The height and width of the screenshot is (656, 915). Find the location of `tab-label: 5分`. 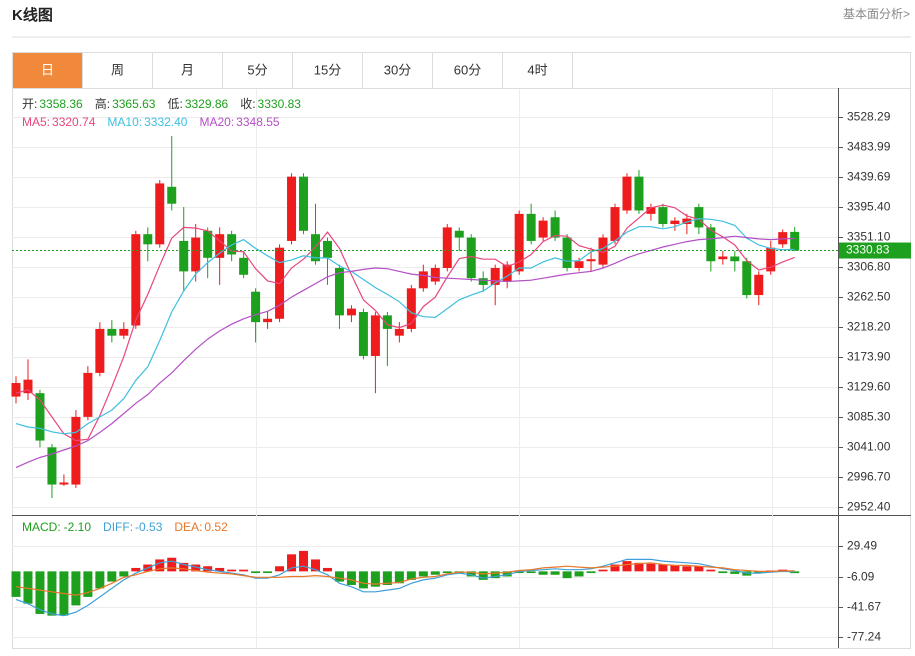

tab-label: 5分 is located at coordinates (257, 69).